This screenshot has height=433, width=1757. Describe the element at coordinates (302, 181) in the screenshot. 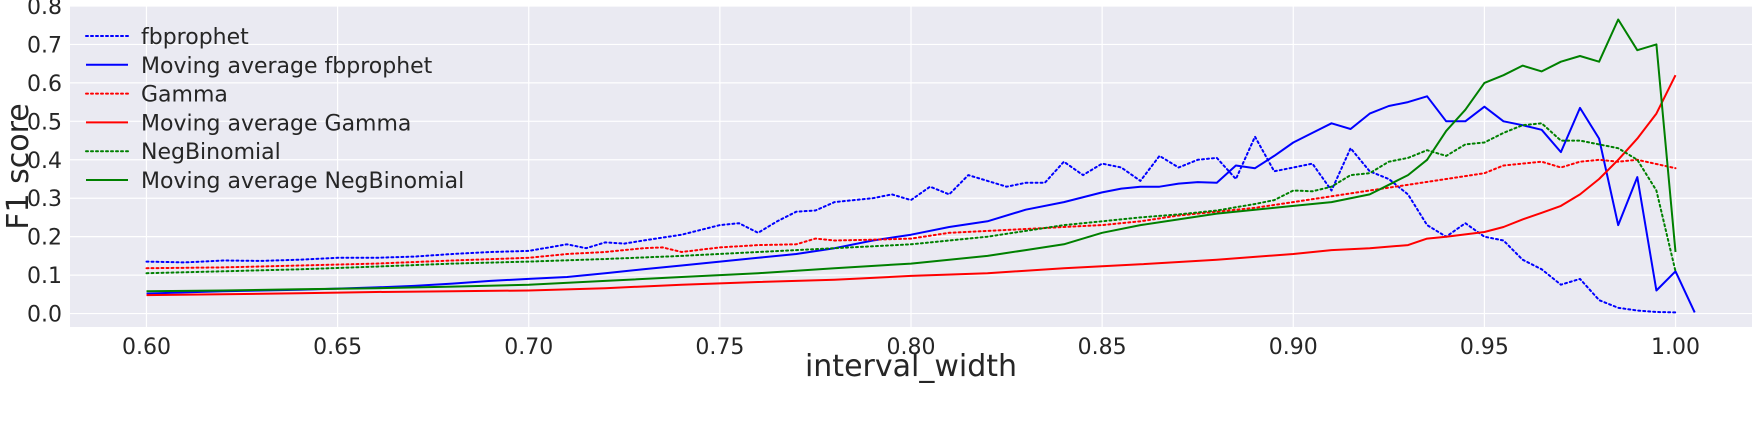

I see `legend-label-5: Moving average NegBinomial` at that location.